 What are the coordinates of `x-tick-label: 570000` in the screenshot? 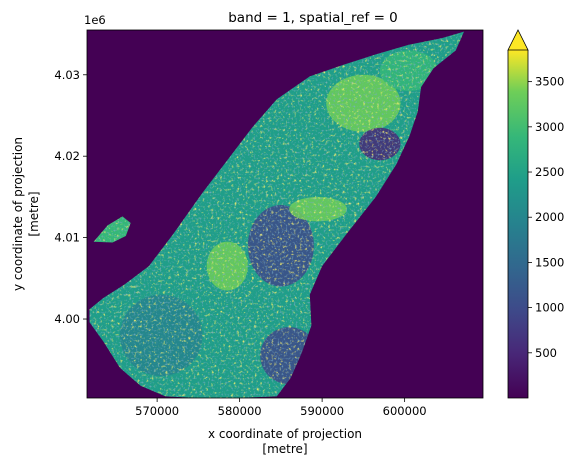 It's located at (157, 411).